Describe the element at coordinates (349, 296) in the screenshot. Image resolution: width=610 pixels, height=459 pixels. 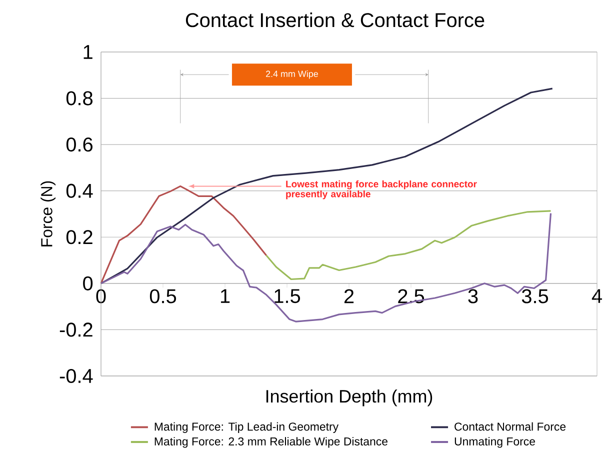
I see `x-tick-label: 2` at that location.